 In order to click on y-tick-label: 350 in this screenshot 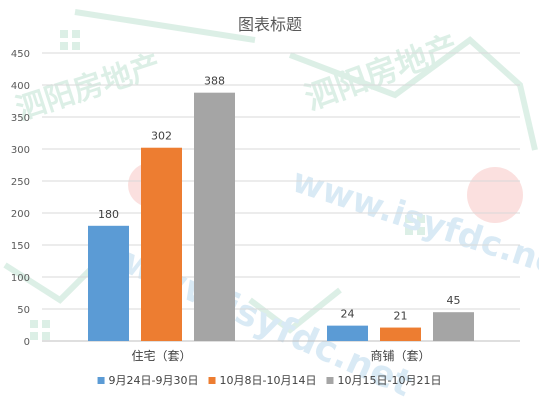, I will do `click(20, 118)`.